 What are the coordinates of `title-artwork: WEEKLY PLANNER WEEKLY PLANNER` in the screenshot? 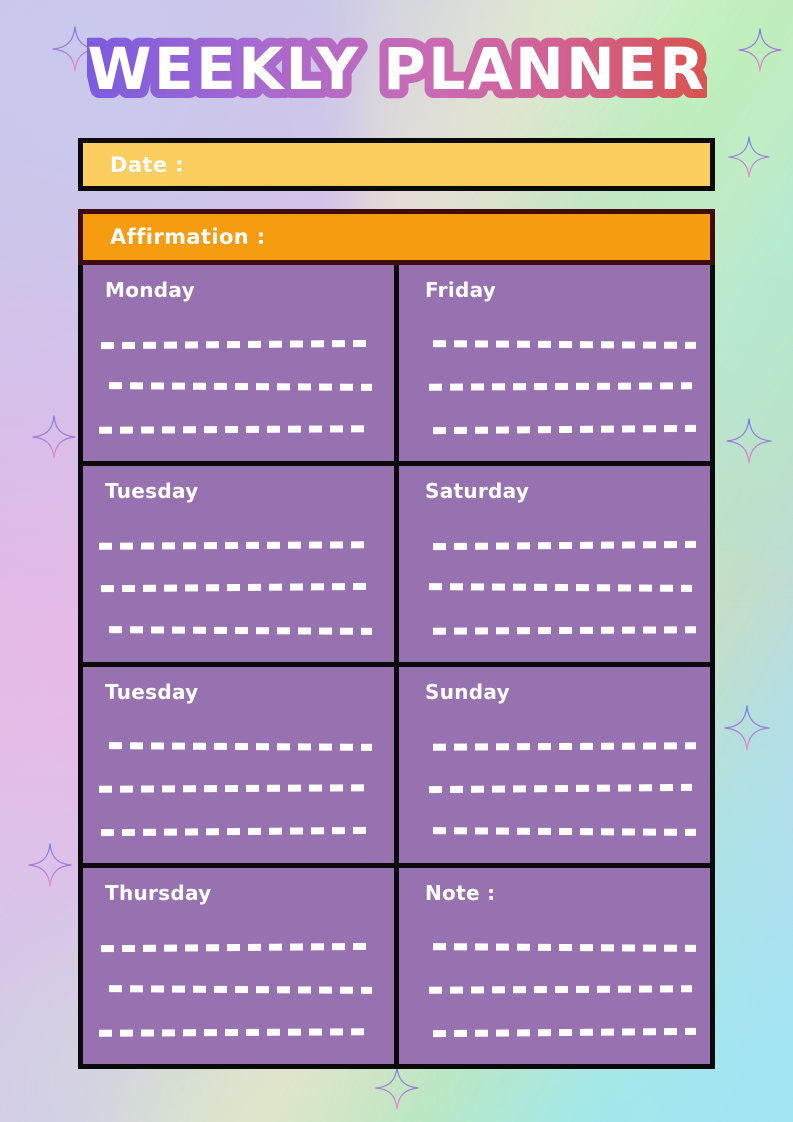 It's located at (397, 71).